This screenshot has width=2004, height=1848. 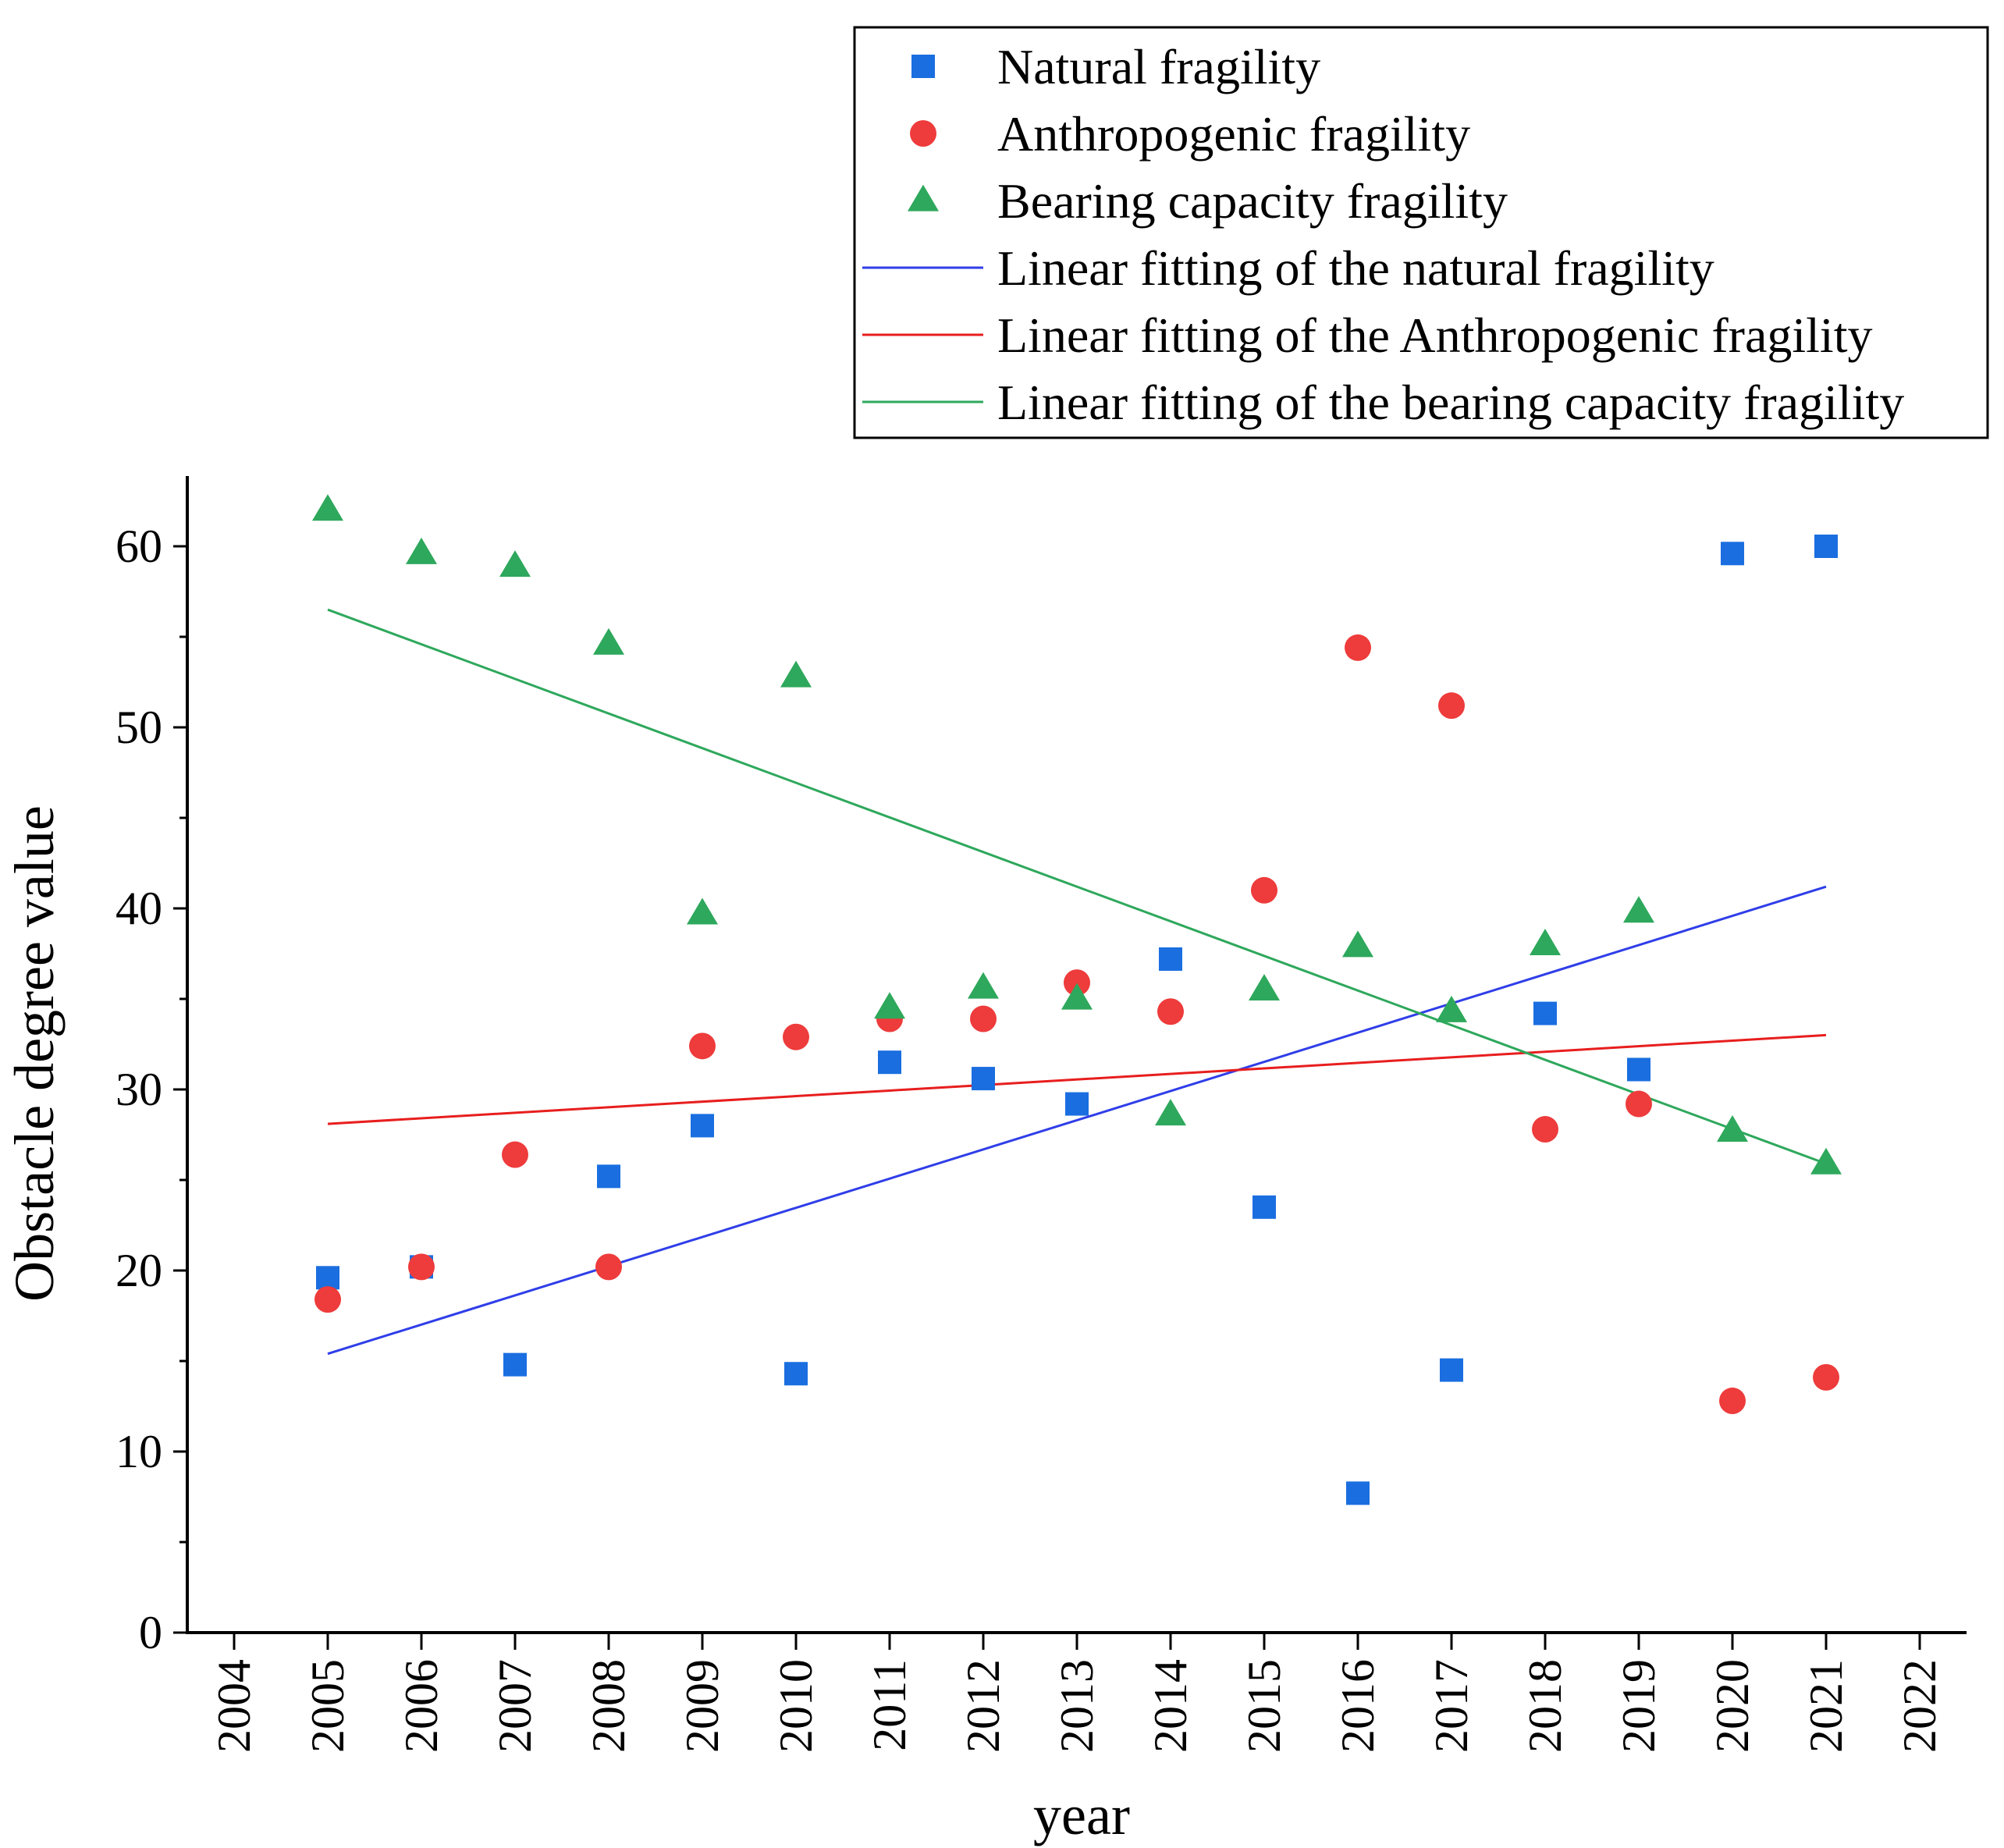 I want to click on x-axis-title: year, so click(x=1081, y=1815).